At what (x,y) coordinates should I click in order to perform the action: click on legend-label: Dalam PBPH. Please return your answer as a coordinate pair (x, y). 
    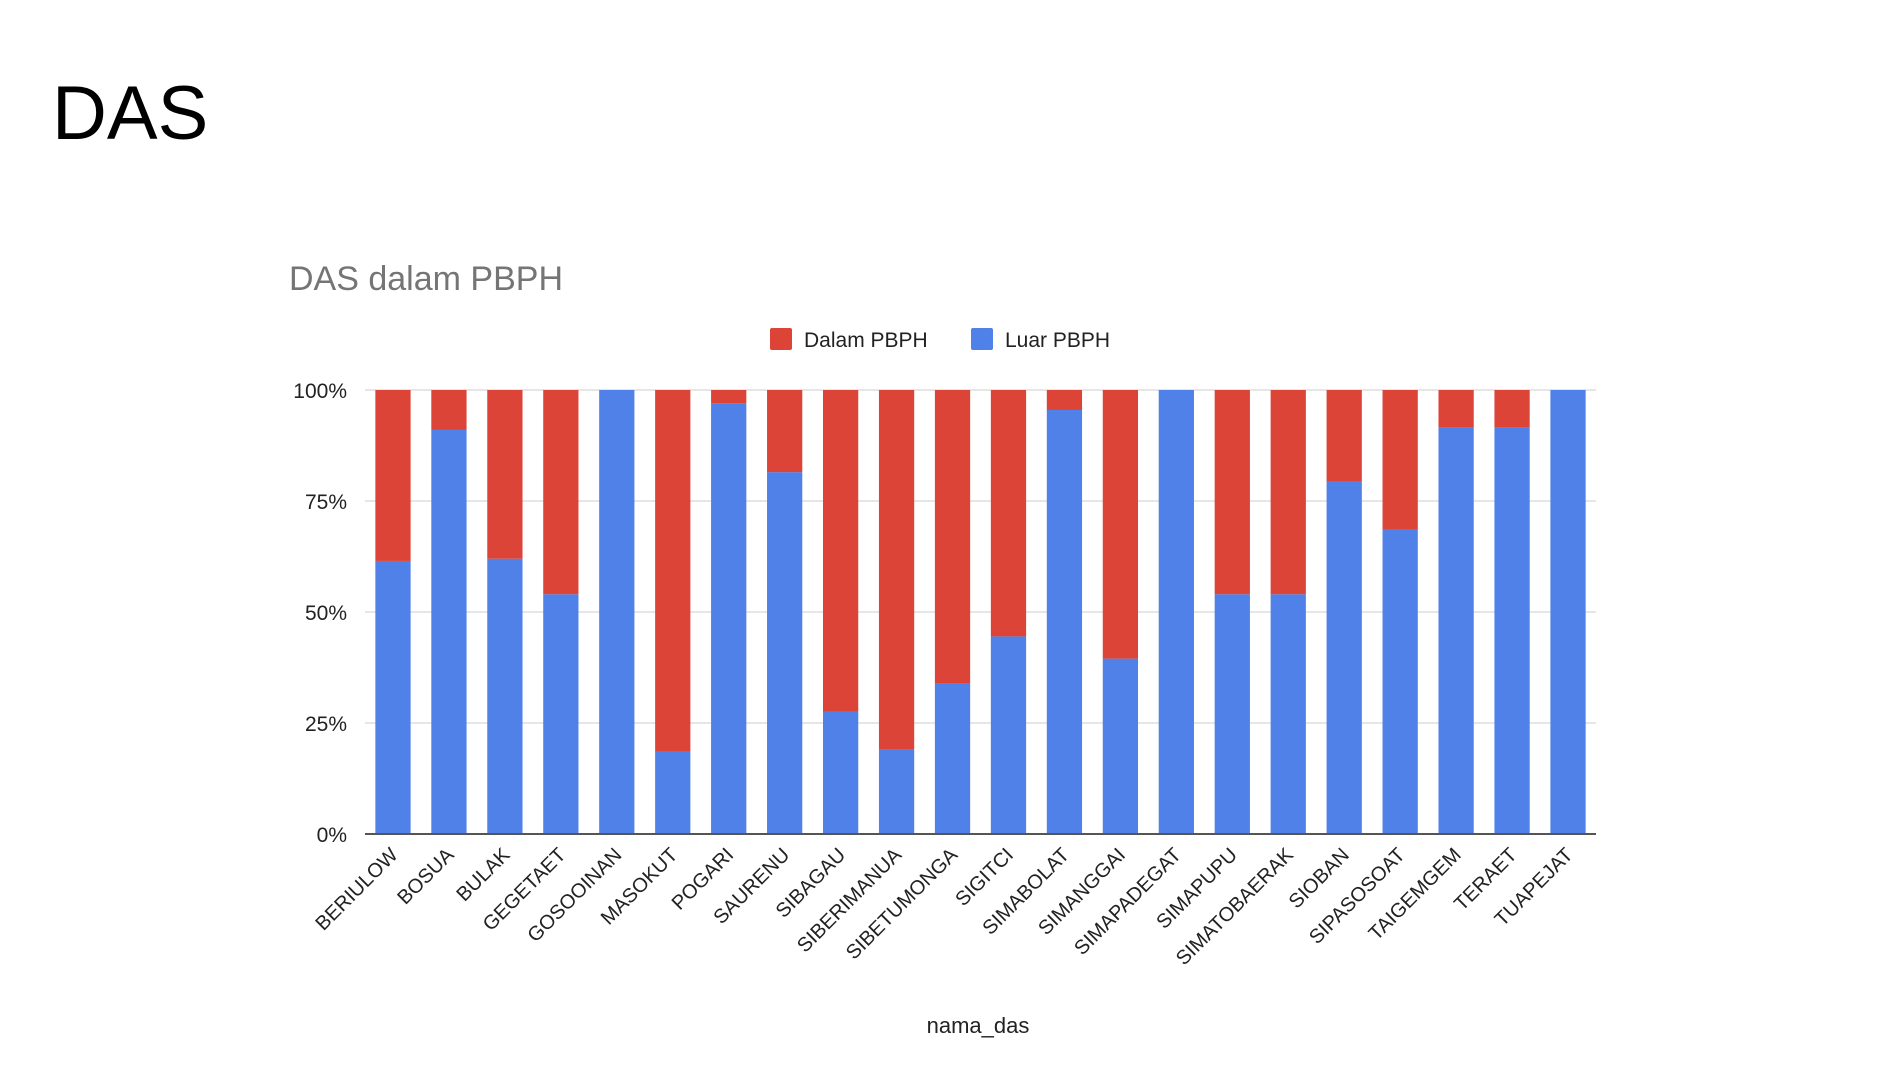
    Looking at the image, I should click on (866, 340).